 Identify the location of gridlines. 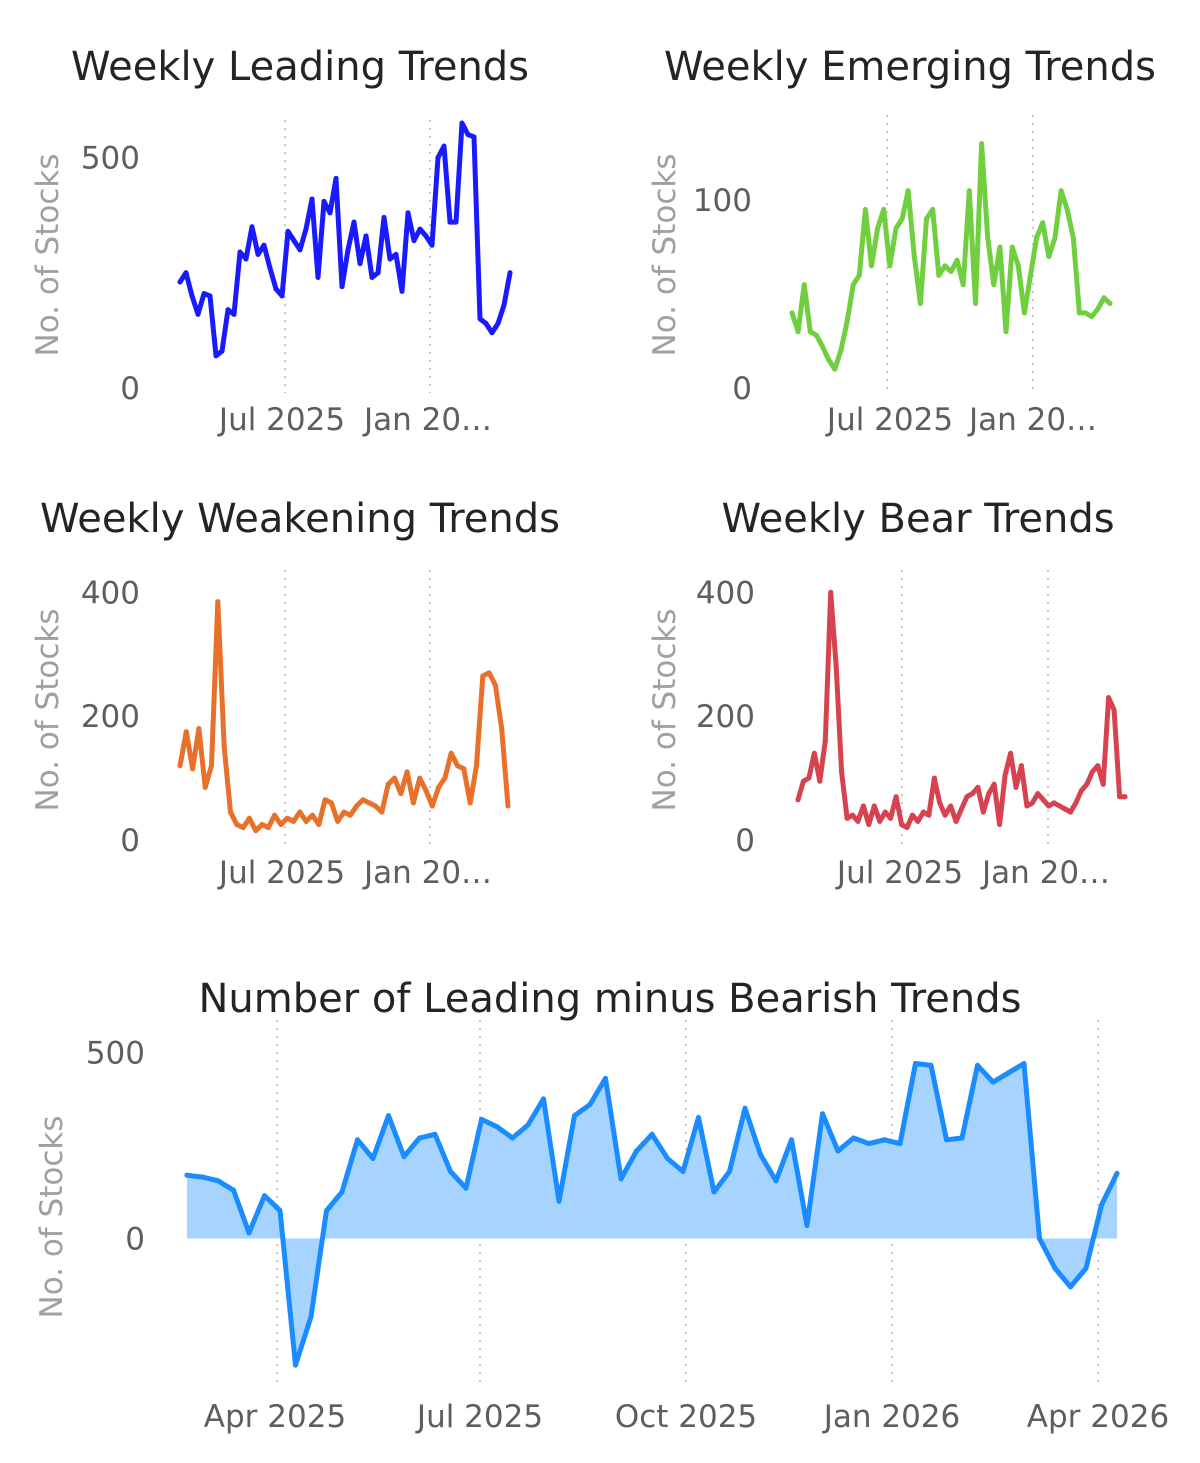
(975, 707).